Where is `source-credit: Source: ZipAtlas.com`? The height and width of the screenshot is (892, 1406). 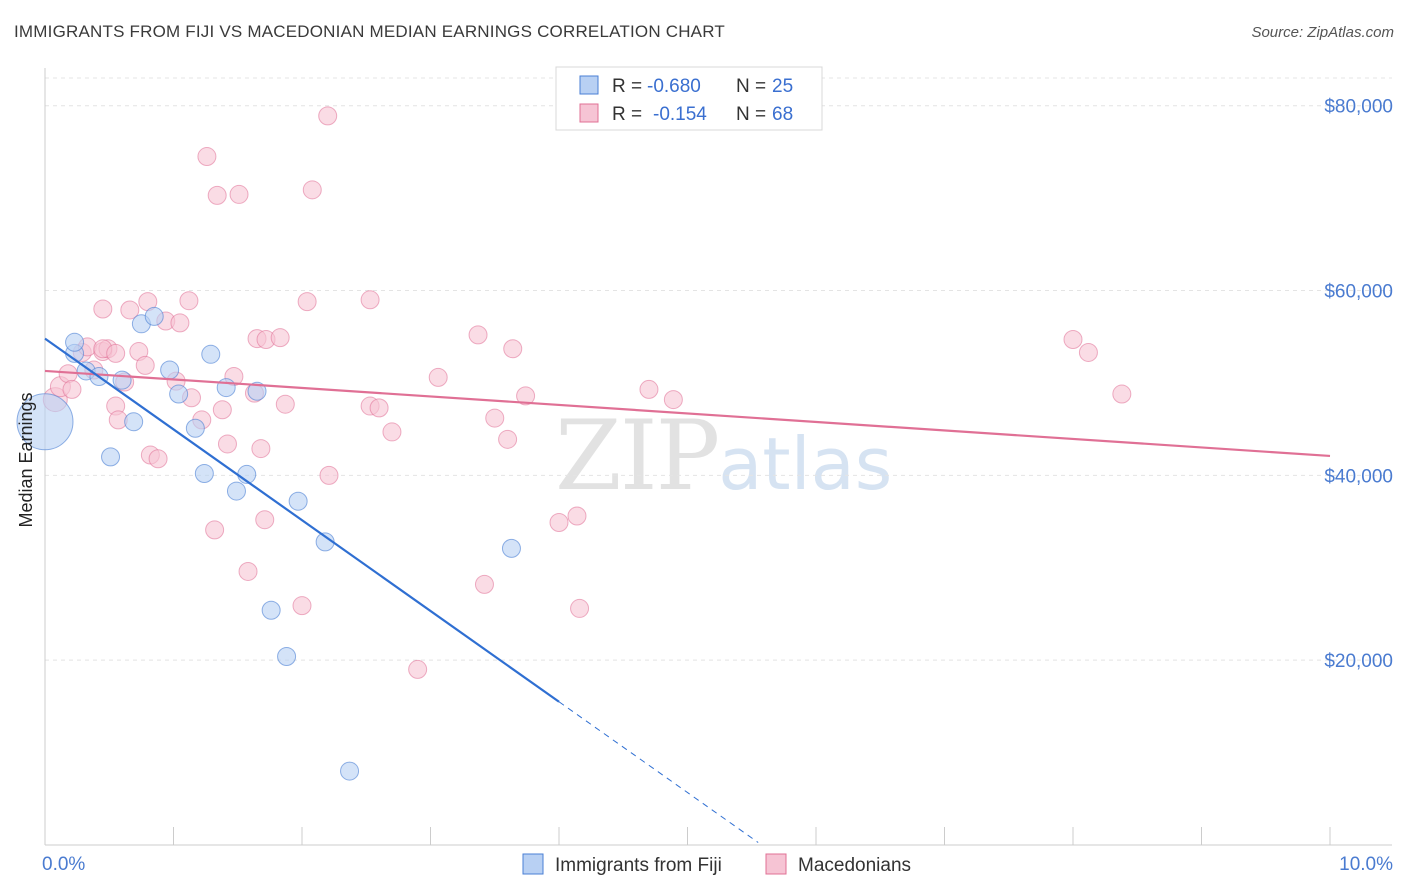
source-credit: Source: ZipAtlas.com is located at coordinates (1322, 32).